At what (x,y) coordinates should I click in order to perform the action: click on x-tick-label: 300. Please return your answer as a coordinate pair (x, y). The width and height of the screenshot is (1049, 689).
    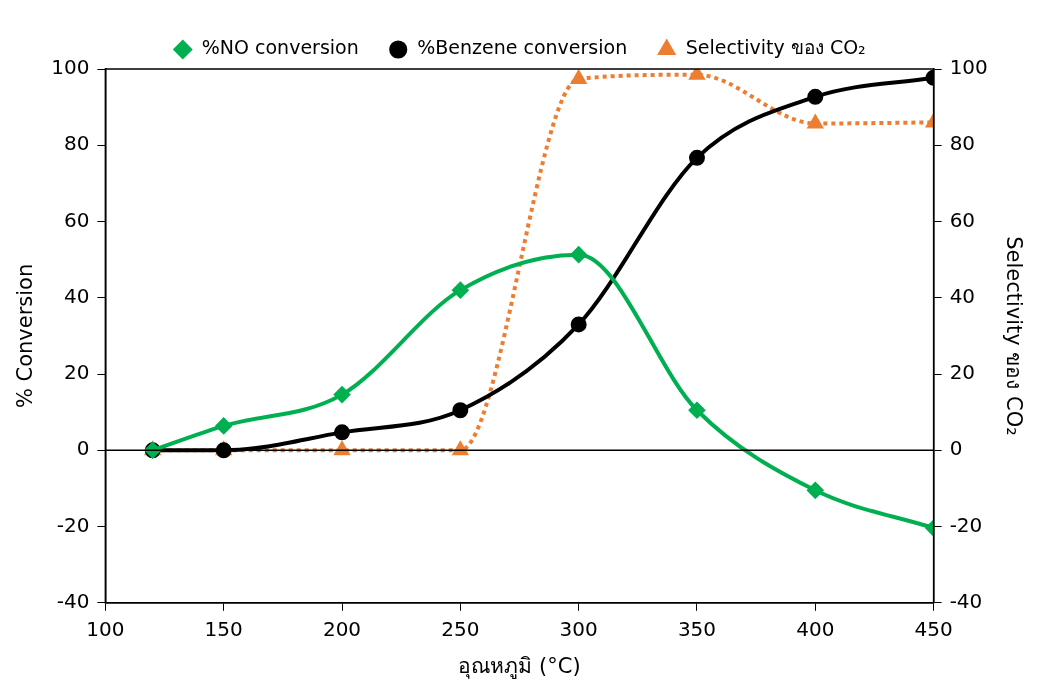
    Looking at the image, I should click on (578, 629).